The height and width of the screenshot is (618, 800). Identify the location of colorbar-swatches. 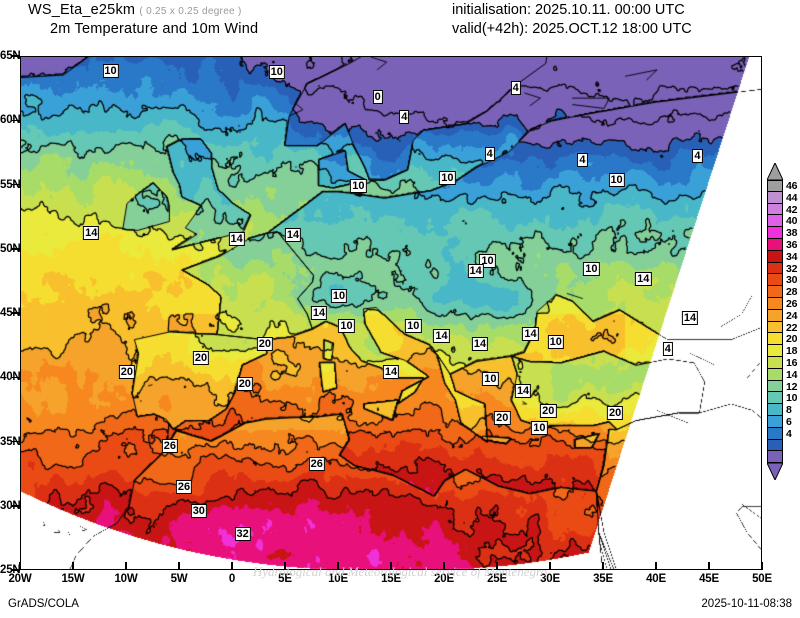
(775, 322).